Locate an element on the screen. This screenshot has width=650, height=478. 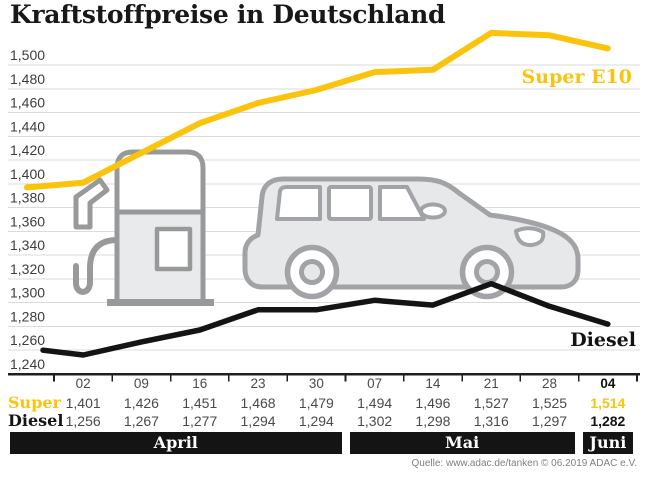
date-cell: 02 is located at coordinates (83, 383).